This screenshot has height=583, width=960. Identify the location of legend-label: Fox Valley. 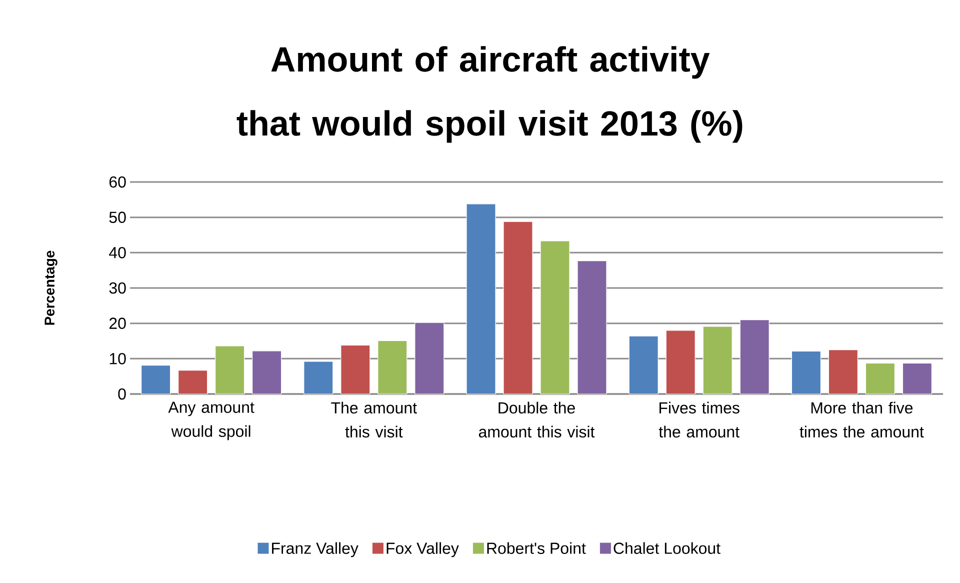
(422, 550).